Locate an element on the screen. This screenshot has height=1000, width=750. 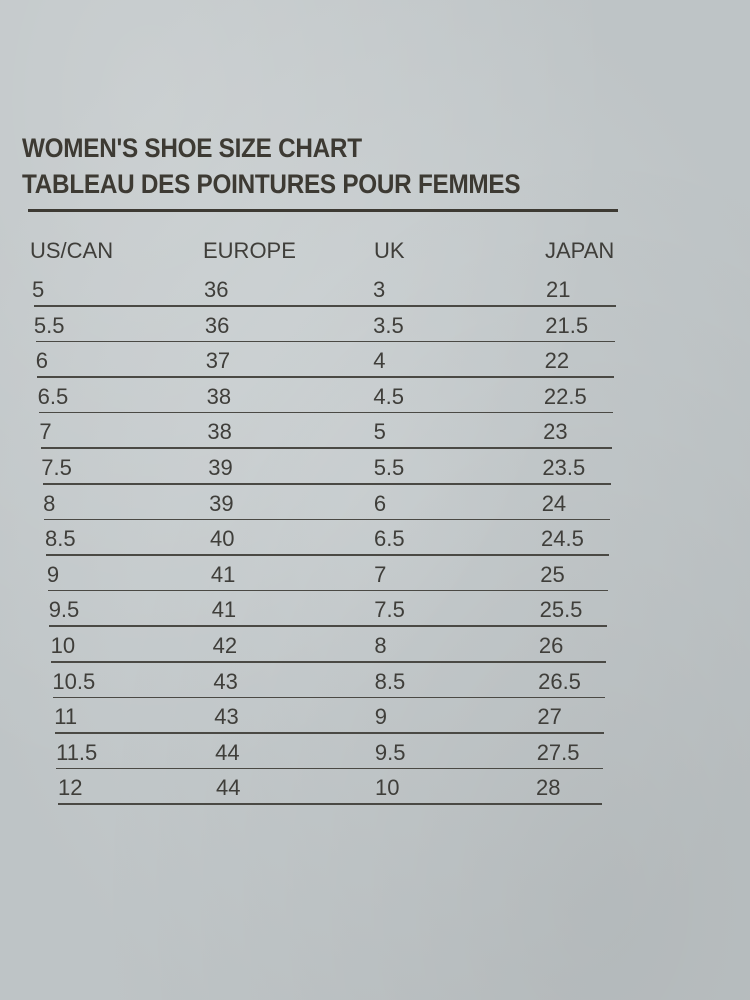
column-header-europe: EUROPE is located at coordinates (249, 250).